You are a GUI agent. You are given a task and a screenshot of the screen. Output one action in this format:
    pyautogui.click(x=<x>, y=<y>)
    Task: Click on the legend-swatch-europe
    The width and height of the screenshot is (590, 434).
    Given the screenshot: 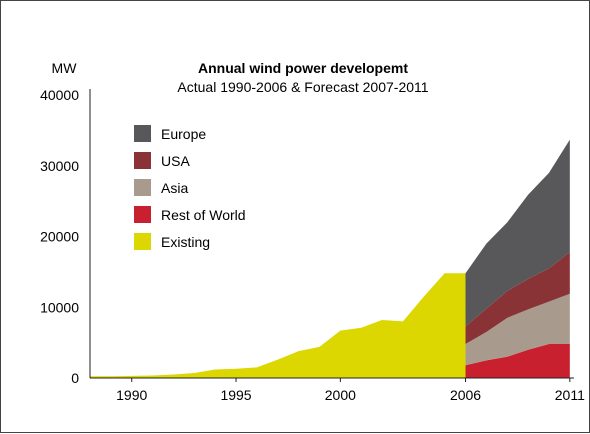 What is the action you would take?
    pyautogui.click(x=142, y=133)
    